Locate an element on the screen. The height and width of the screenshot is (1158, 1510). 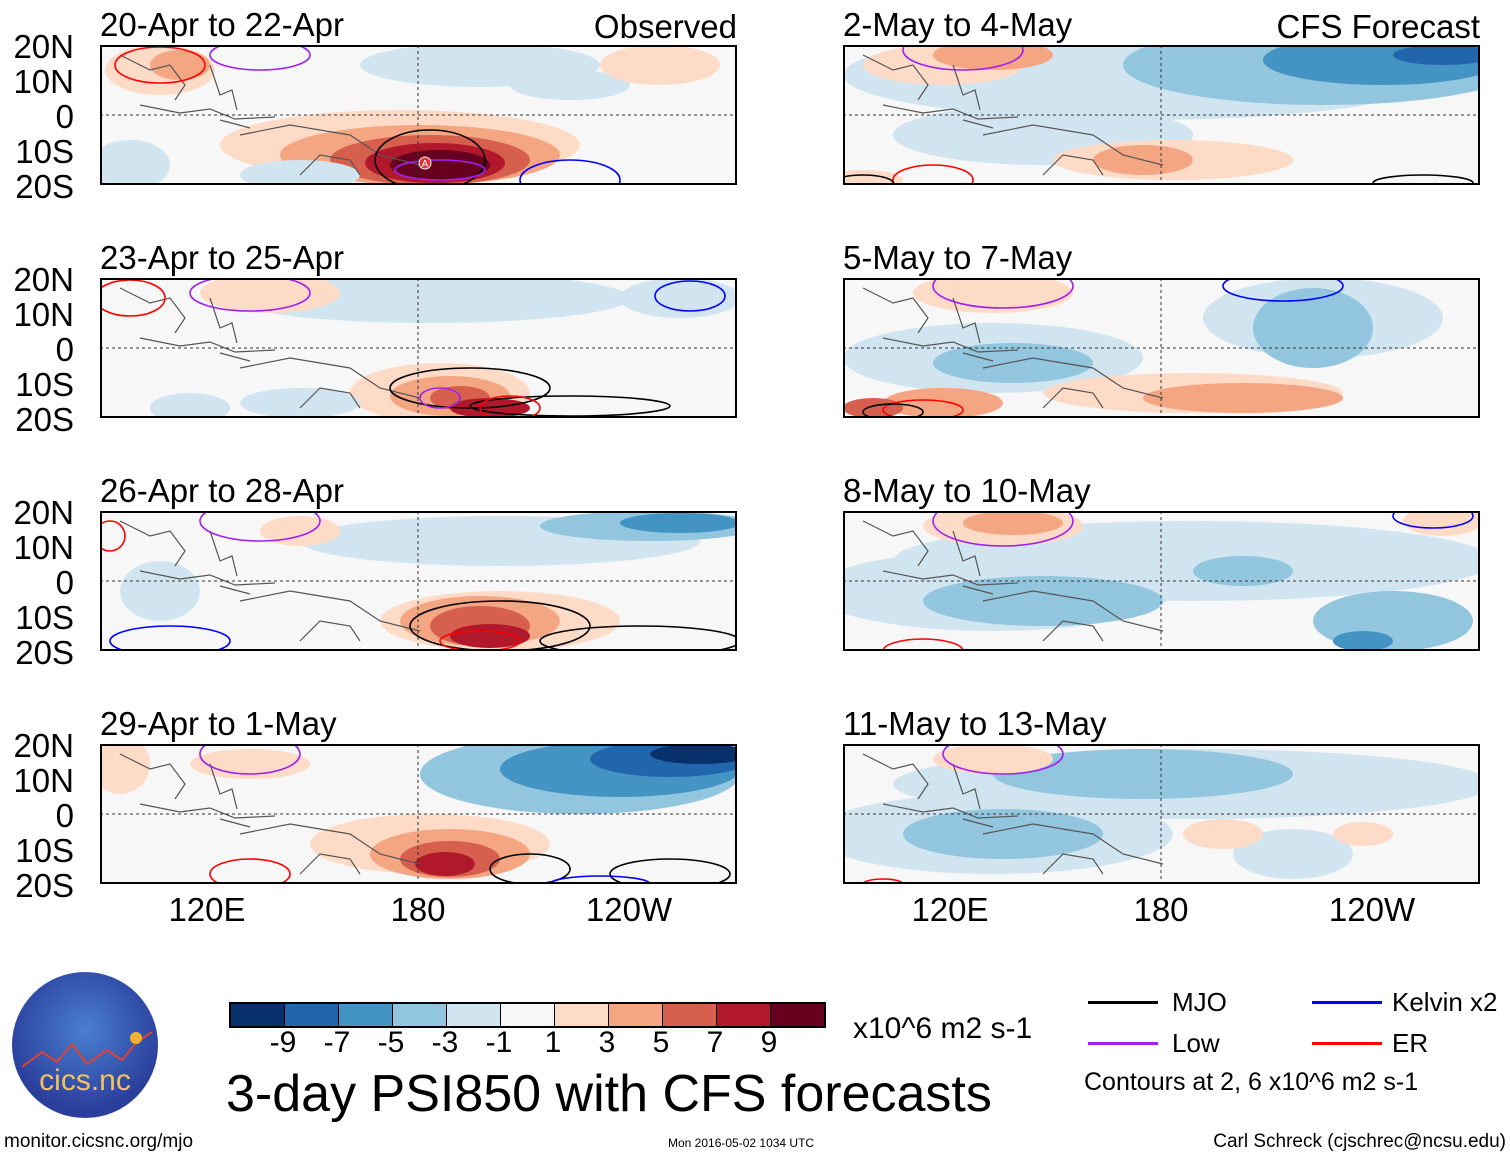
colorbar-tick: -1 is located at coordinates (499, 1042).